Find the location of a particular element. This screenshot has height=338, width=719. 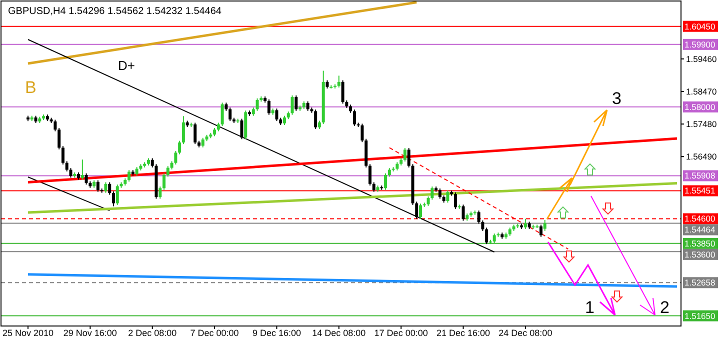

x-tick-label: 9 Dec 16:00 is located at coordinates (276, 333).